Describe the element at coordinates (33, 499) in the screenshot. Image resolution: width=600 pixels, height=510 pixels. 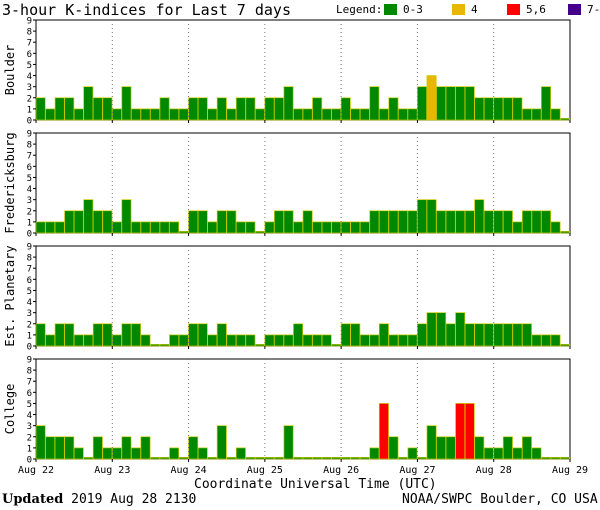
I see `updated-label: Updated` at that location.